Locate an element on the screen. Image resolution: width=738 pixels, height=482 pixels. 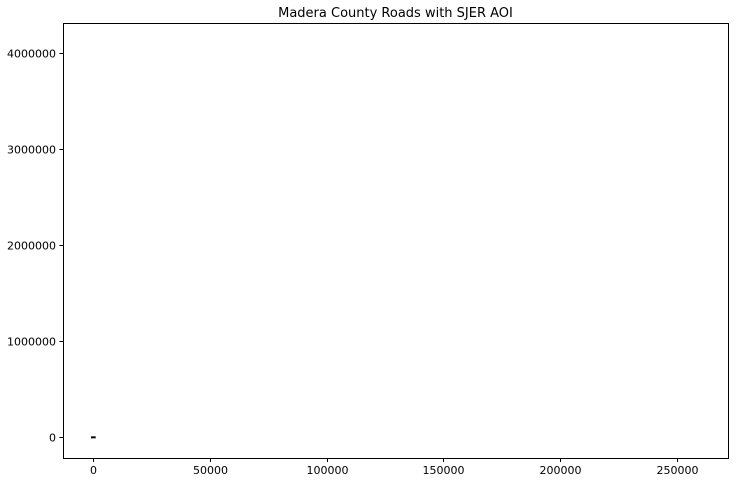
y-tick-label: 1000000 is located at coordinates (31, 342).